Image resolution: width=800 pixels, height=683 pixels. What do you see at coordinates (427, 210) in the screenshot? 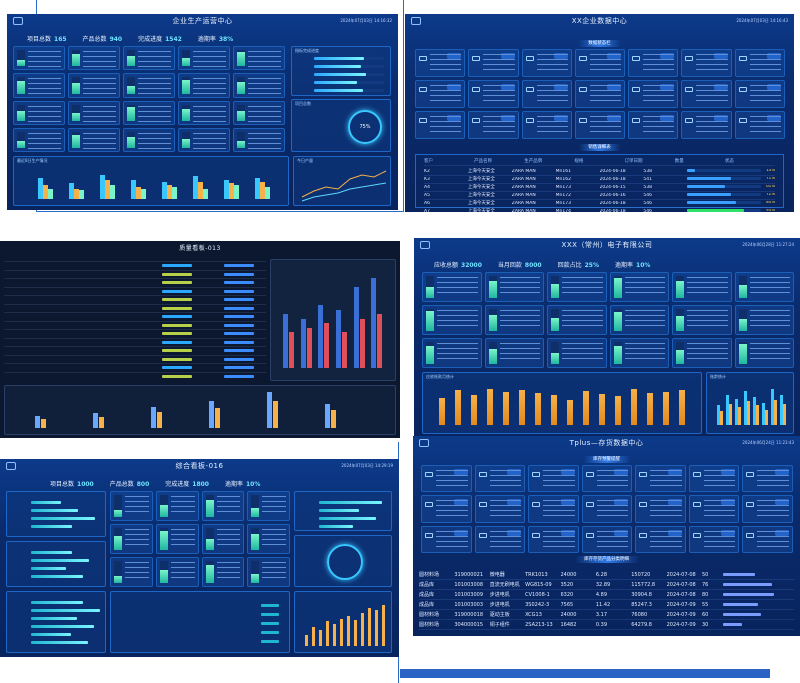
I see `table-cell: A7` at bounding box center [427, 210].